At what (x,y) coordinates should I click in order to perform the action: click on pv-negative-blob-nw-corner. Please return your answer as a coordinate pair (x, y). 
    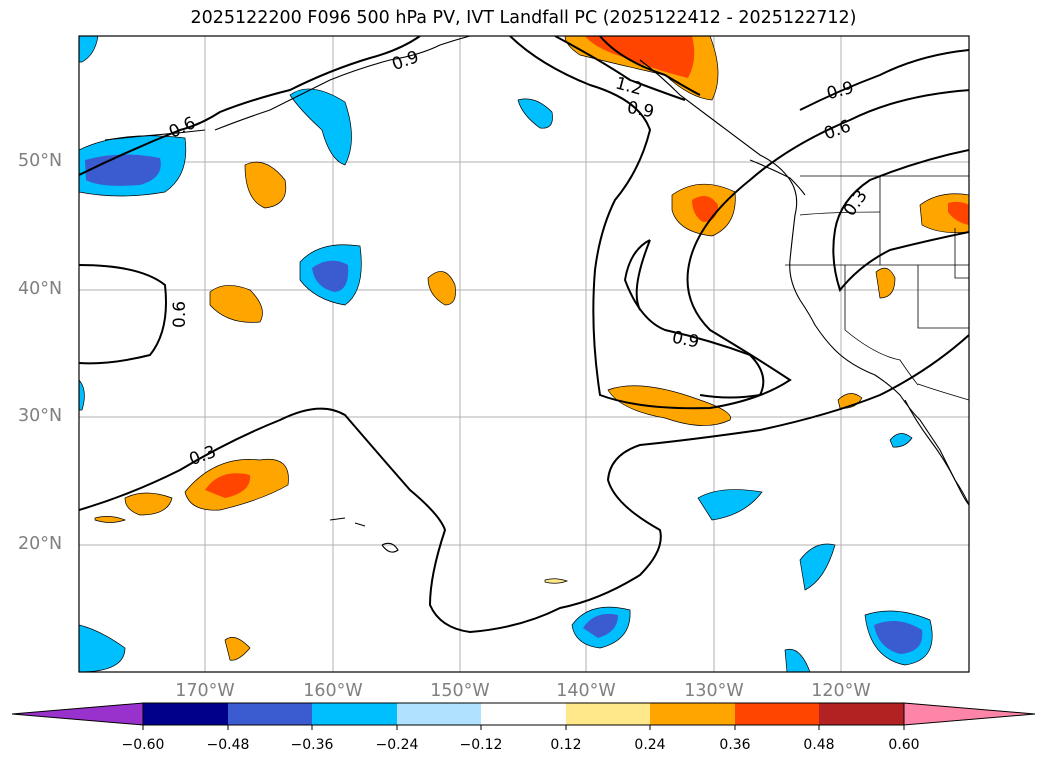
    Looking at the image, I should click on (89, 49).